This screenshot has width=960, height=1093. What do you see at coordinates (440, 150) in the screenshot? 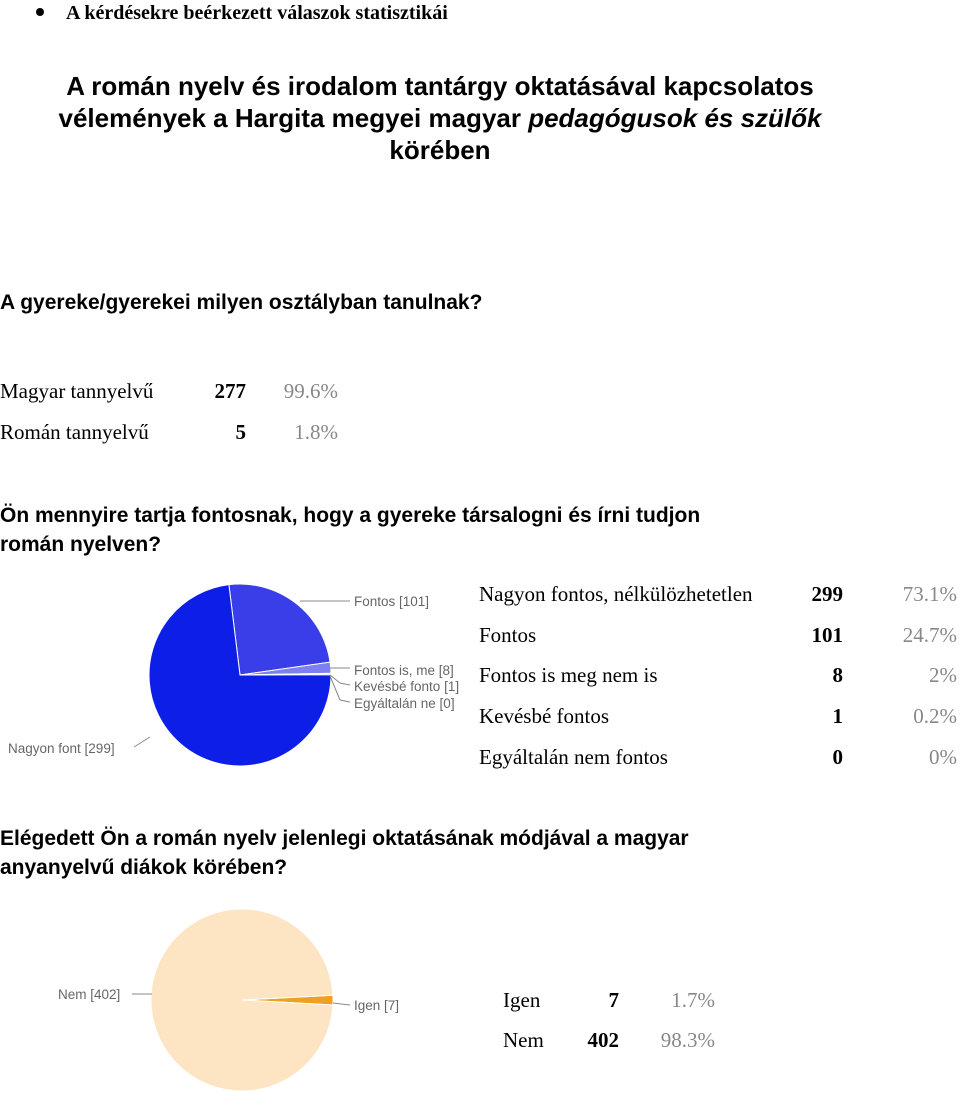
I see `title-line-3: körében` at bounding box center [440, 150].